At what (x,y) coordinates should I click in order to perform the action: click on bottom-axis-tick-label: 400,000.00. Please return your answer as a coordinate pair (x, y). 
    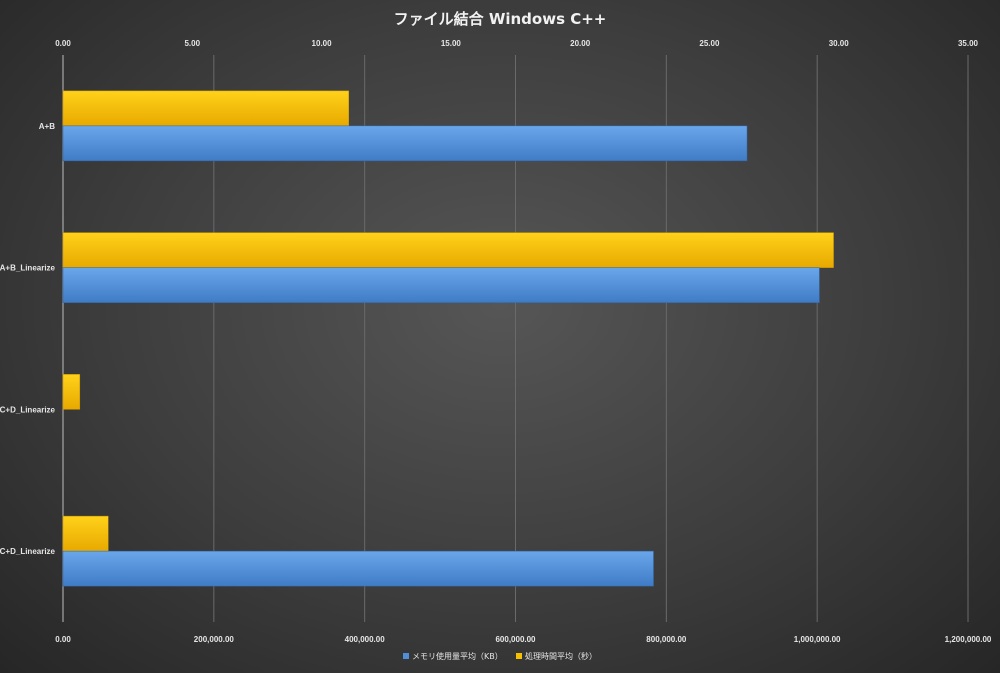
    Looking at the image, I should click on (365, 639).